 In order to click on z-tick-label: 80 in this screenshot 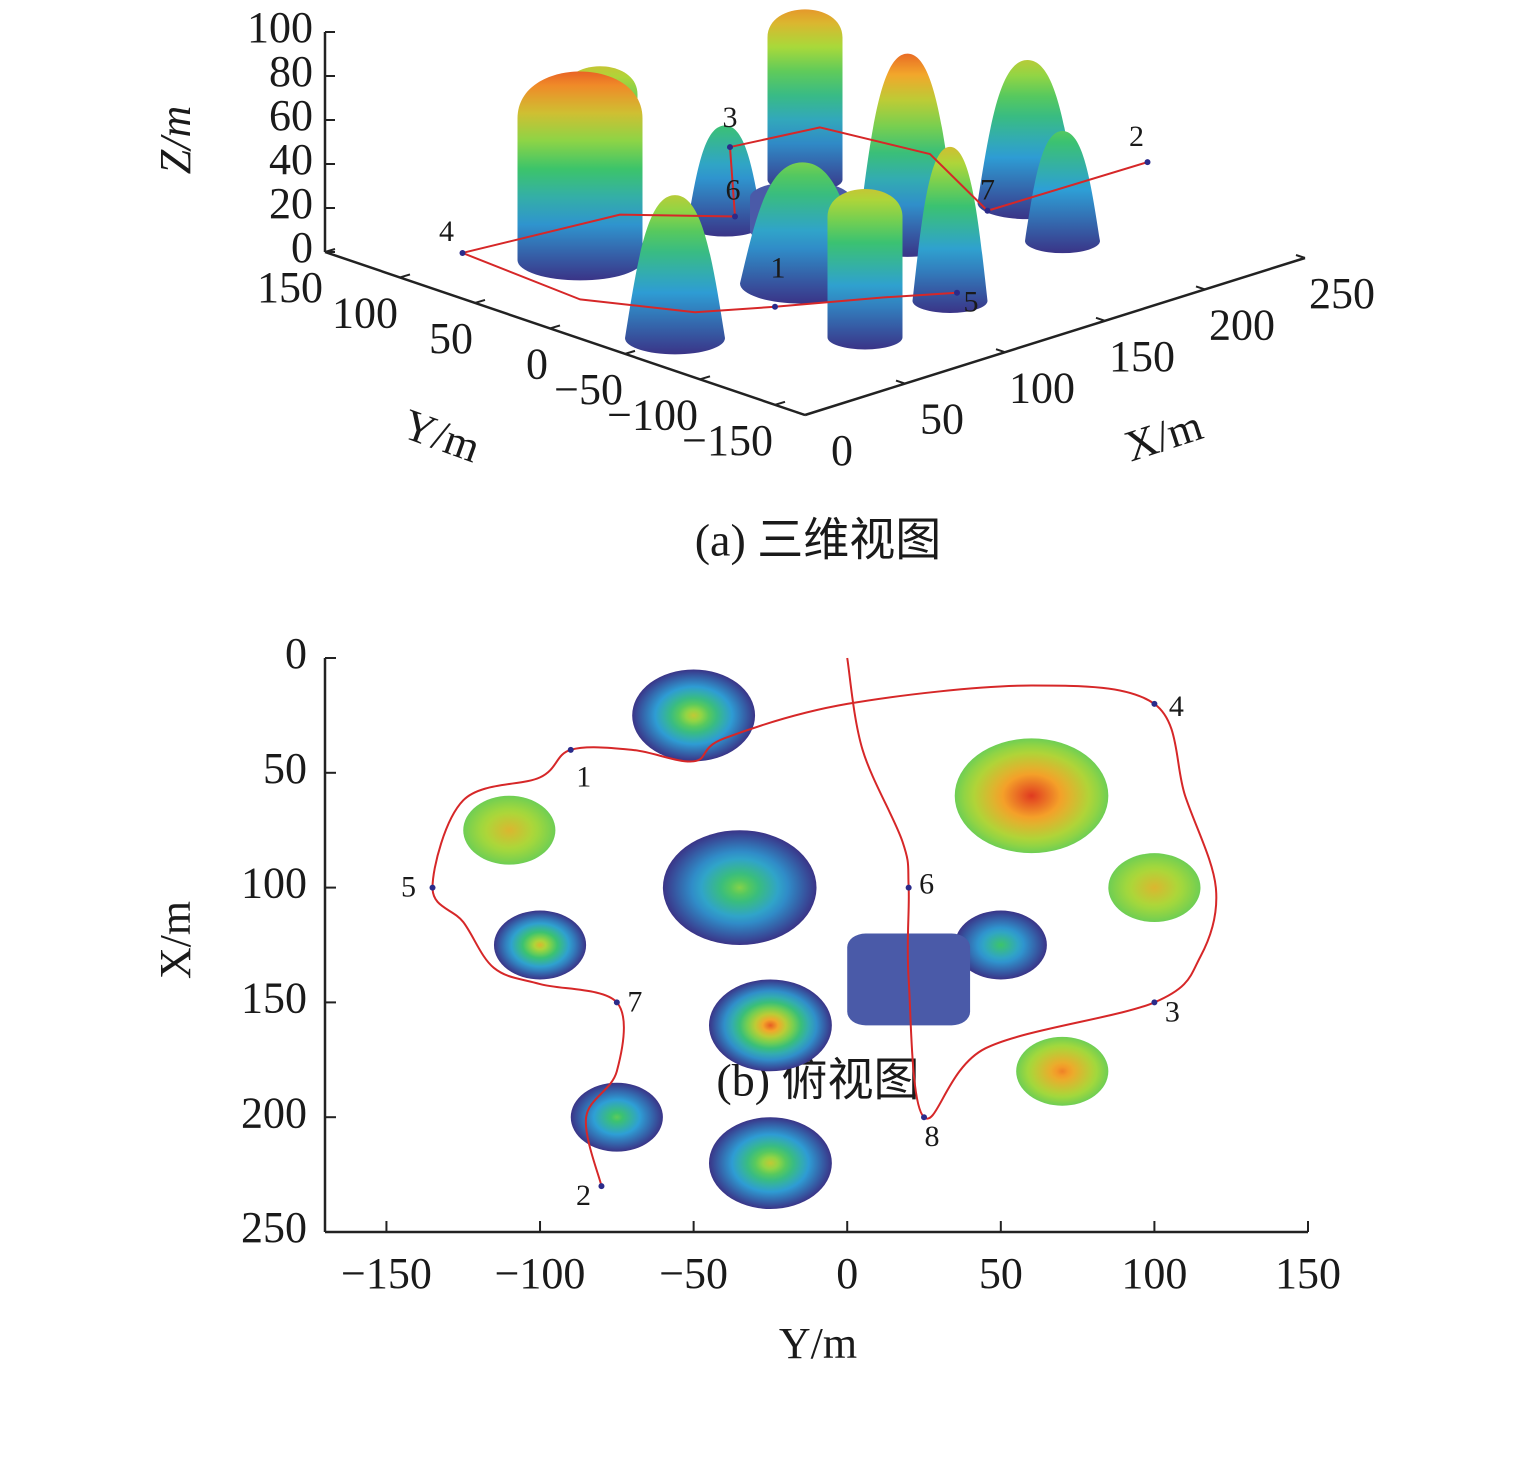, I will do `click(291, 71)`.